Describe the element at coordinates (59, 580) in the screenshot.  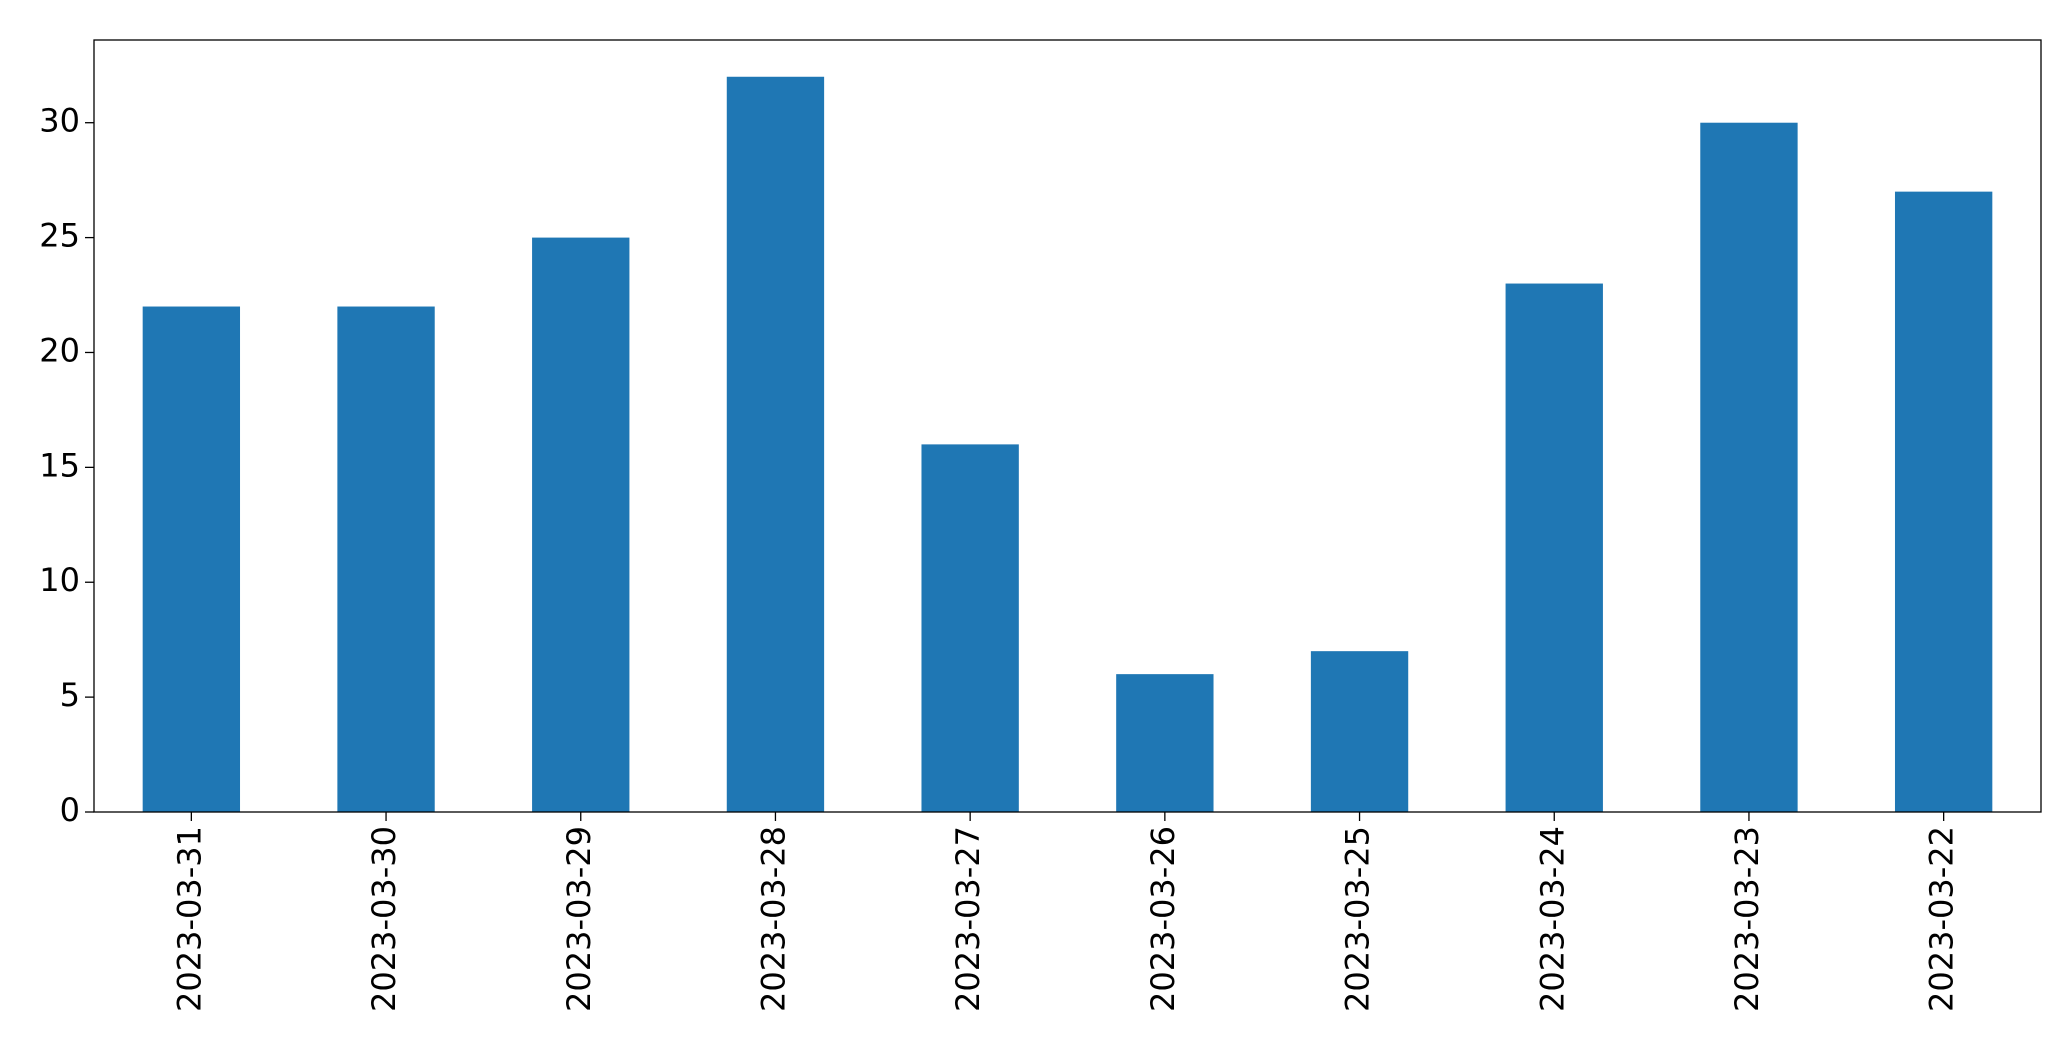
I see `y-tick-label: 10` at that location.